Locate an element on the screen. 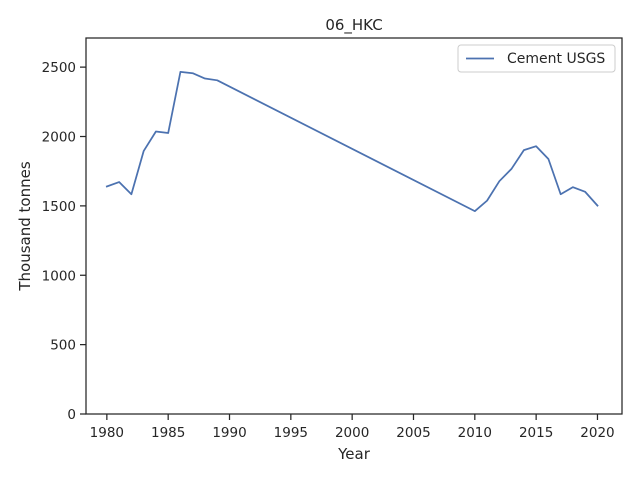 The image size is (640, 480). y-axis-label: Thousand tonnes is located at coordinates (25, 226).